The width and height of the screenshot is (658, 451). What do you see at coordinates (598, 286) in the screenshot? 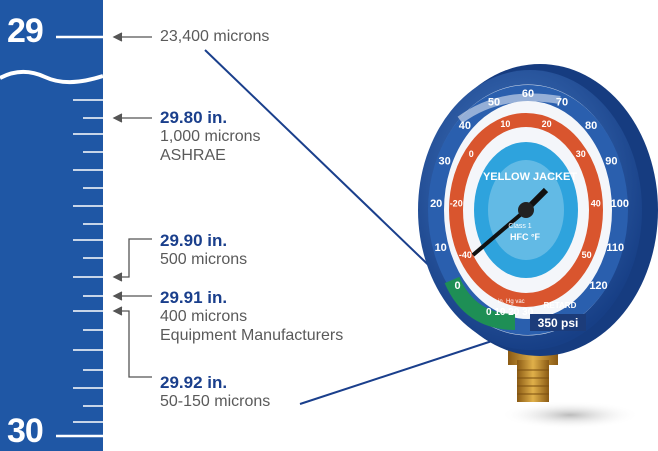
I see `blue-scale-number: 120` at bounding box center [598, 286].